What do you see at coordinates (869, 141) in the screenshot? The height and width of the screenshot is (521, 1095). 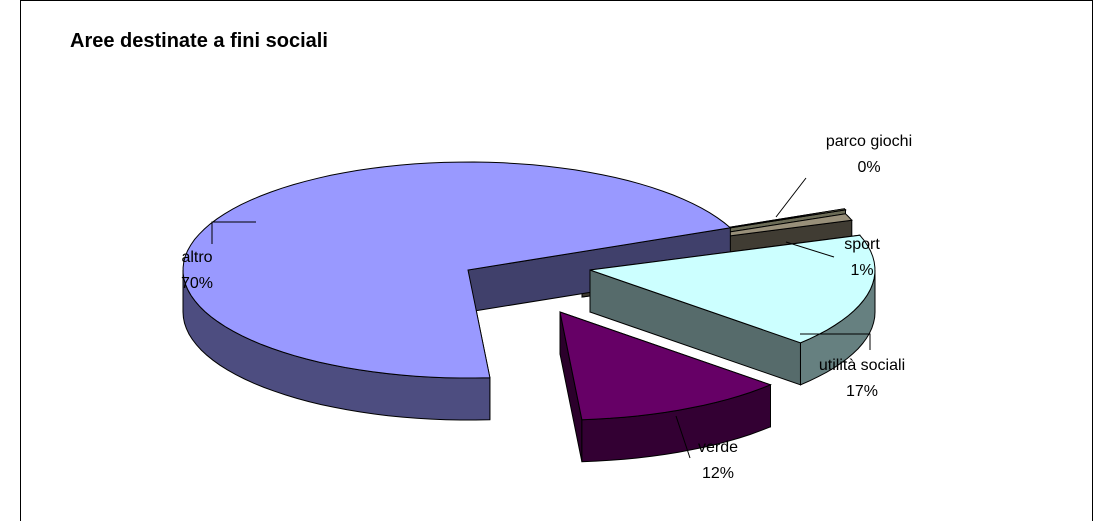 I see `slice-name-label: parco giochi` at bounding box center [869, 141].